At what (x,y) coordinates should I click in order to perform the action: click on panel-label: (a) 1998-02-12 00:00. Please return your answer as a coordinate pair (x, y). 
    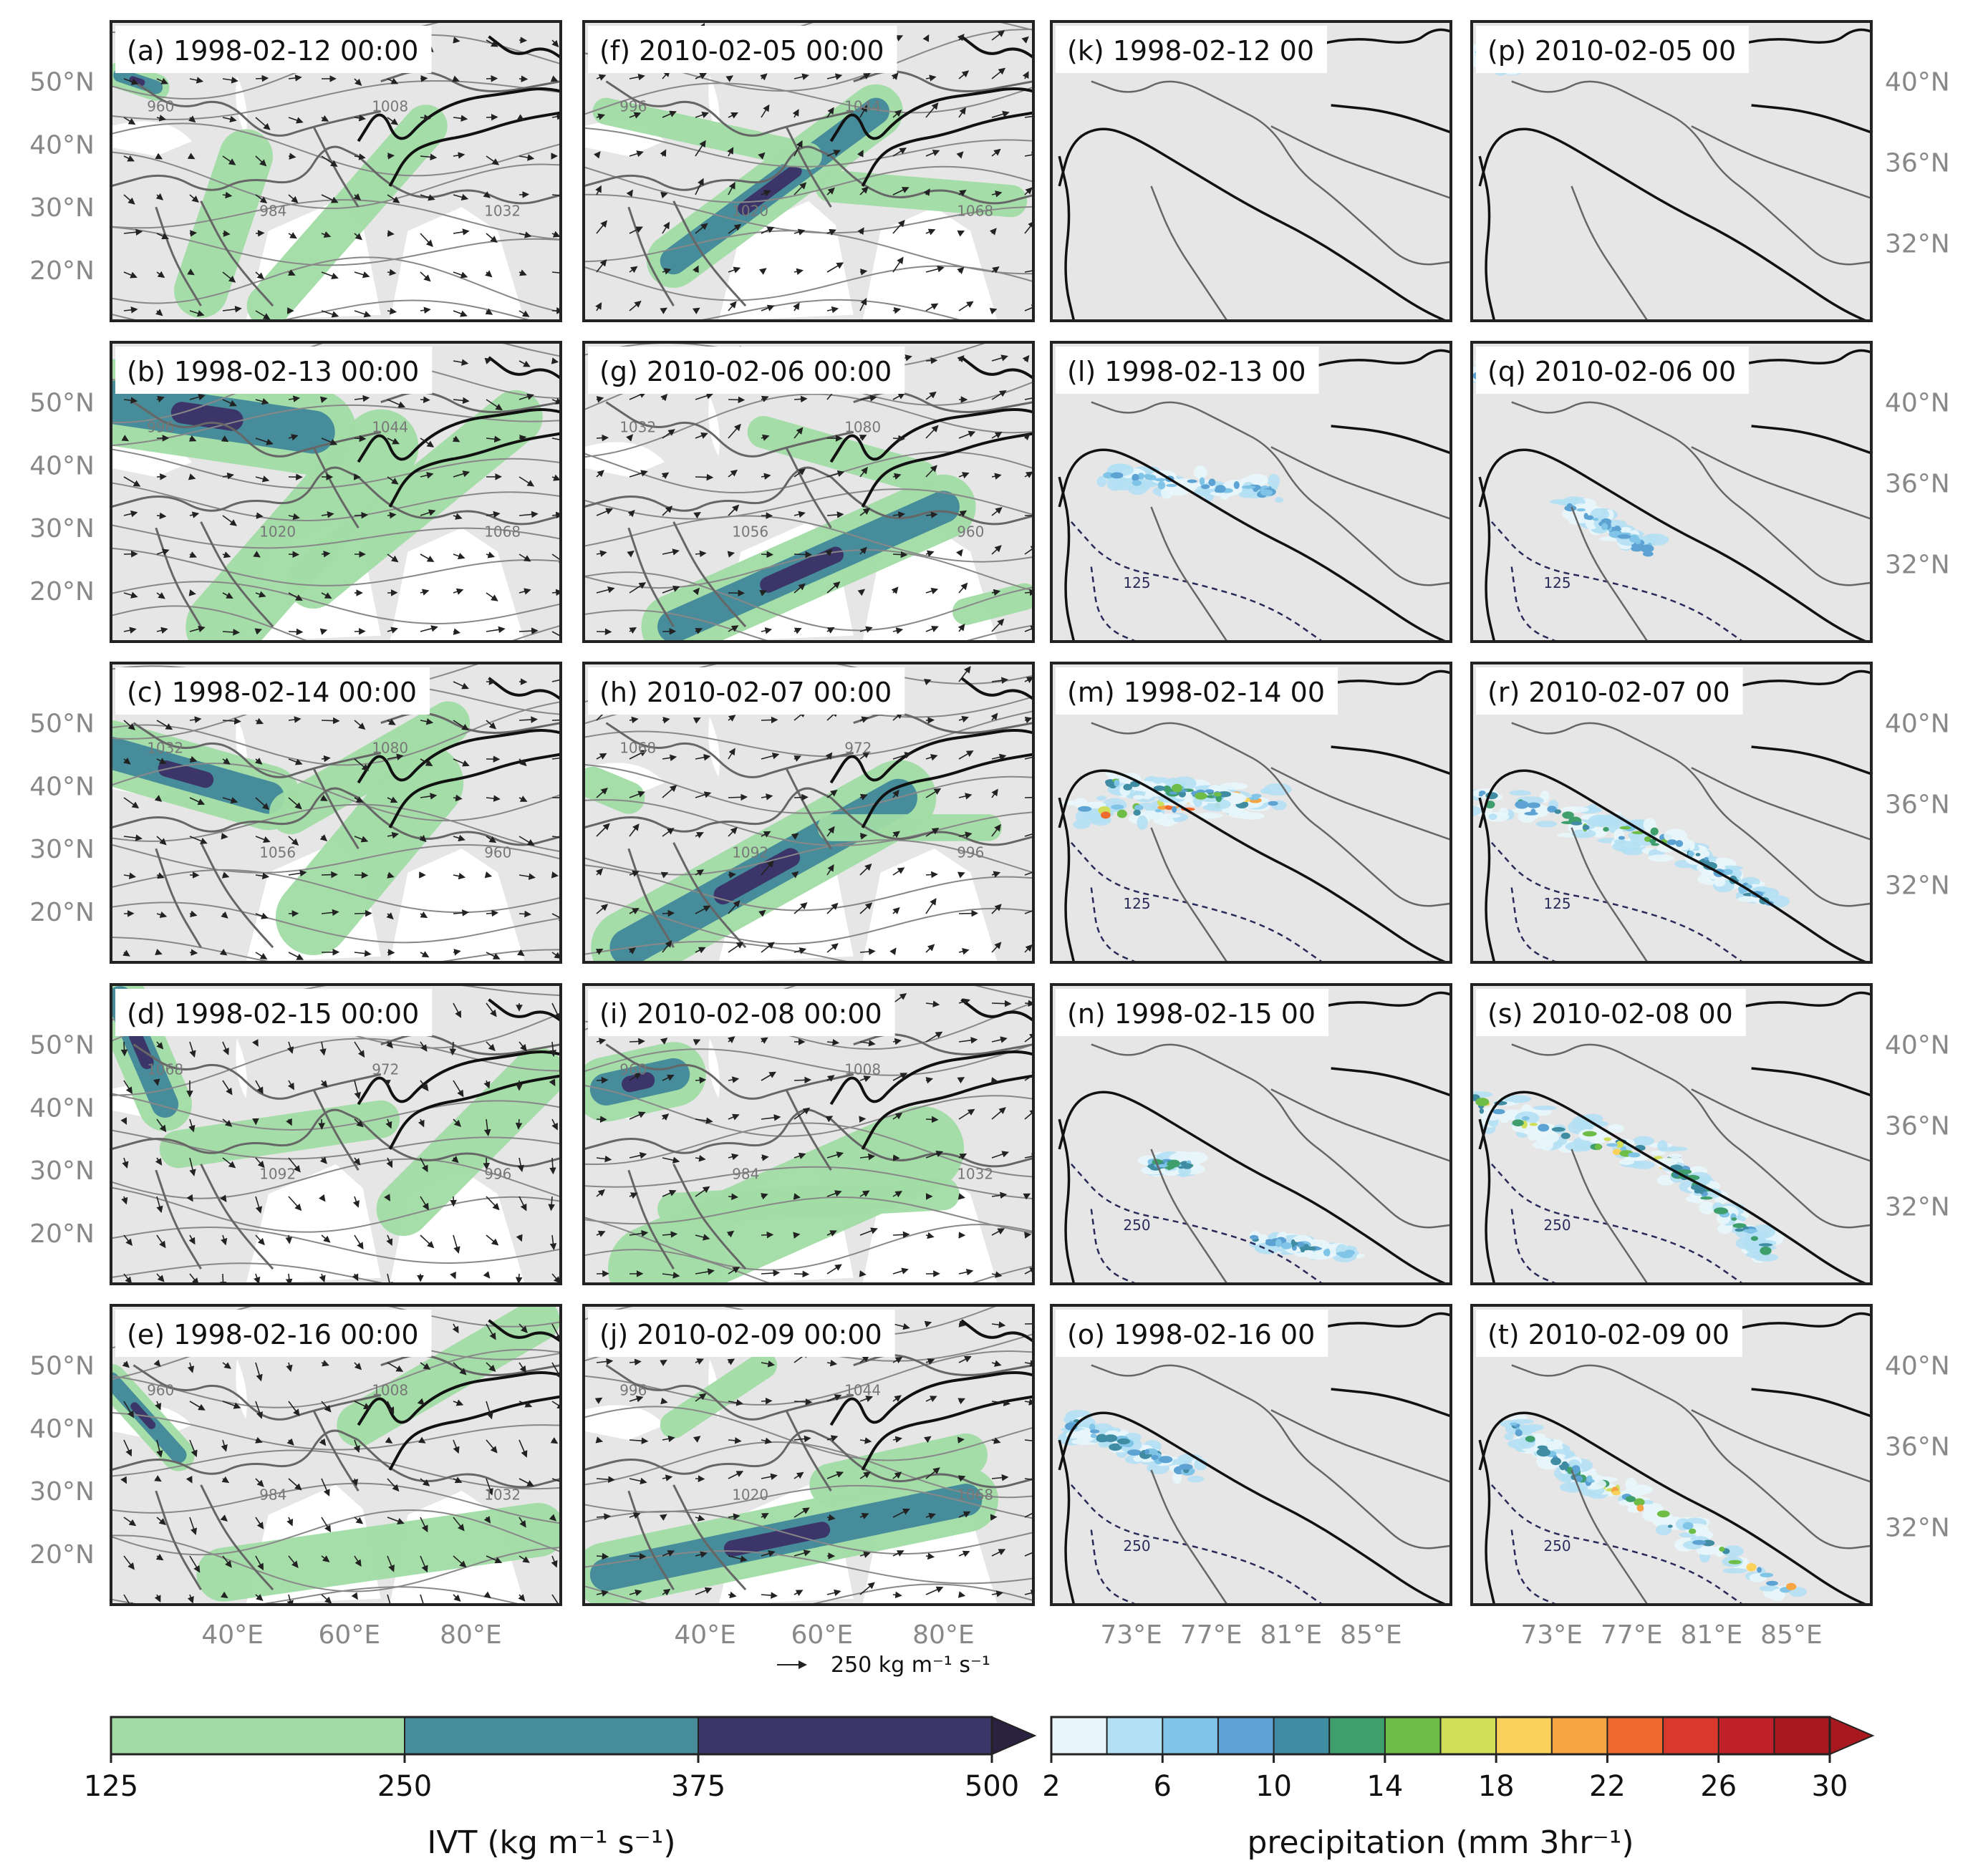
    Looking at the image, I should click on (273, 49).